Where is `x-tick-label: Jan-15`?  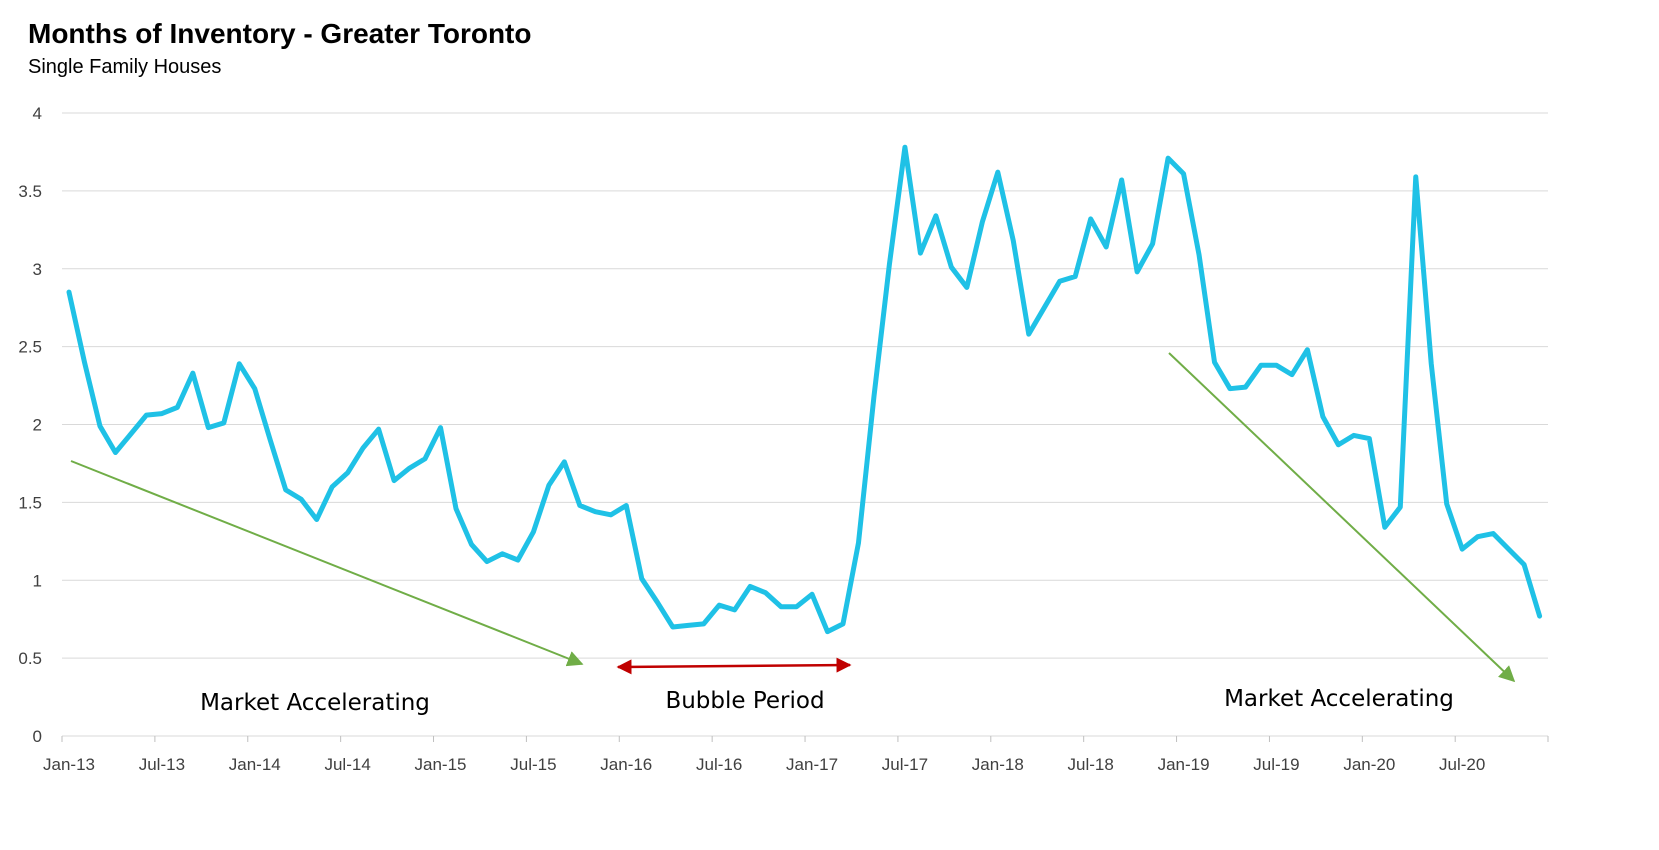
x-tick-label: Jan-15 is located at coordinates (441, 764).